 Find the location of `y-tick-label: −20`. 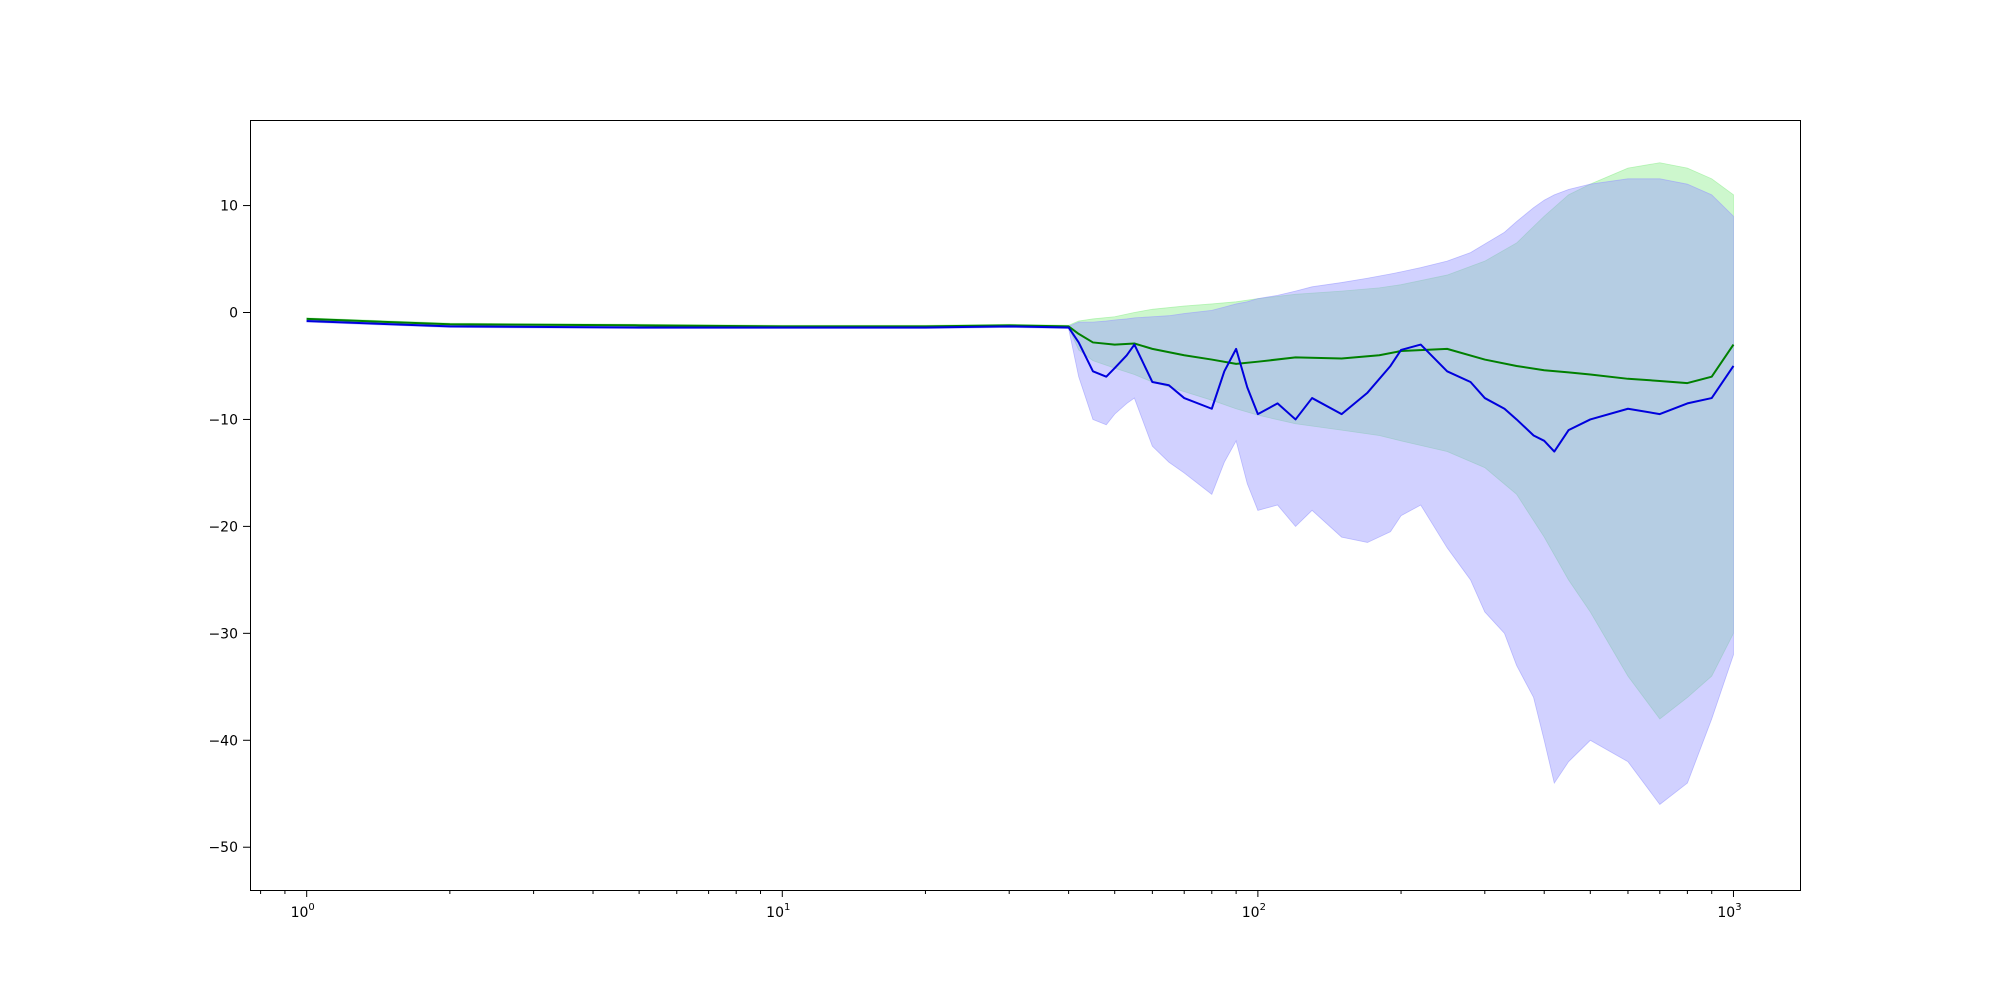

y-tick-label: −20 is located at coordinates (223, 527).